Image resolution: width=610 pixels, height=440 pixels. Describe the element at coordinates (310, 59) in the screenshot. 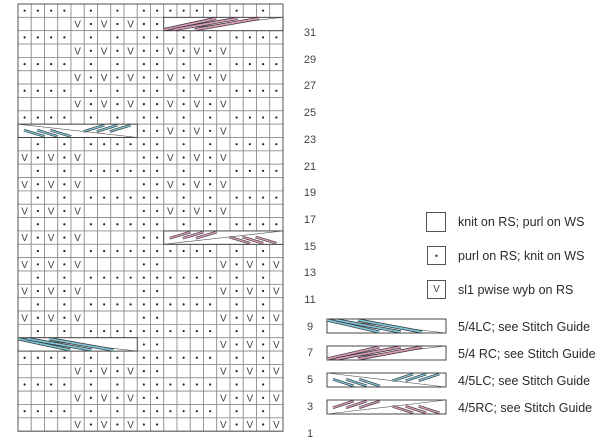

I see `row-number-label: 29` at that location.